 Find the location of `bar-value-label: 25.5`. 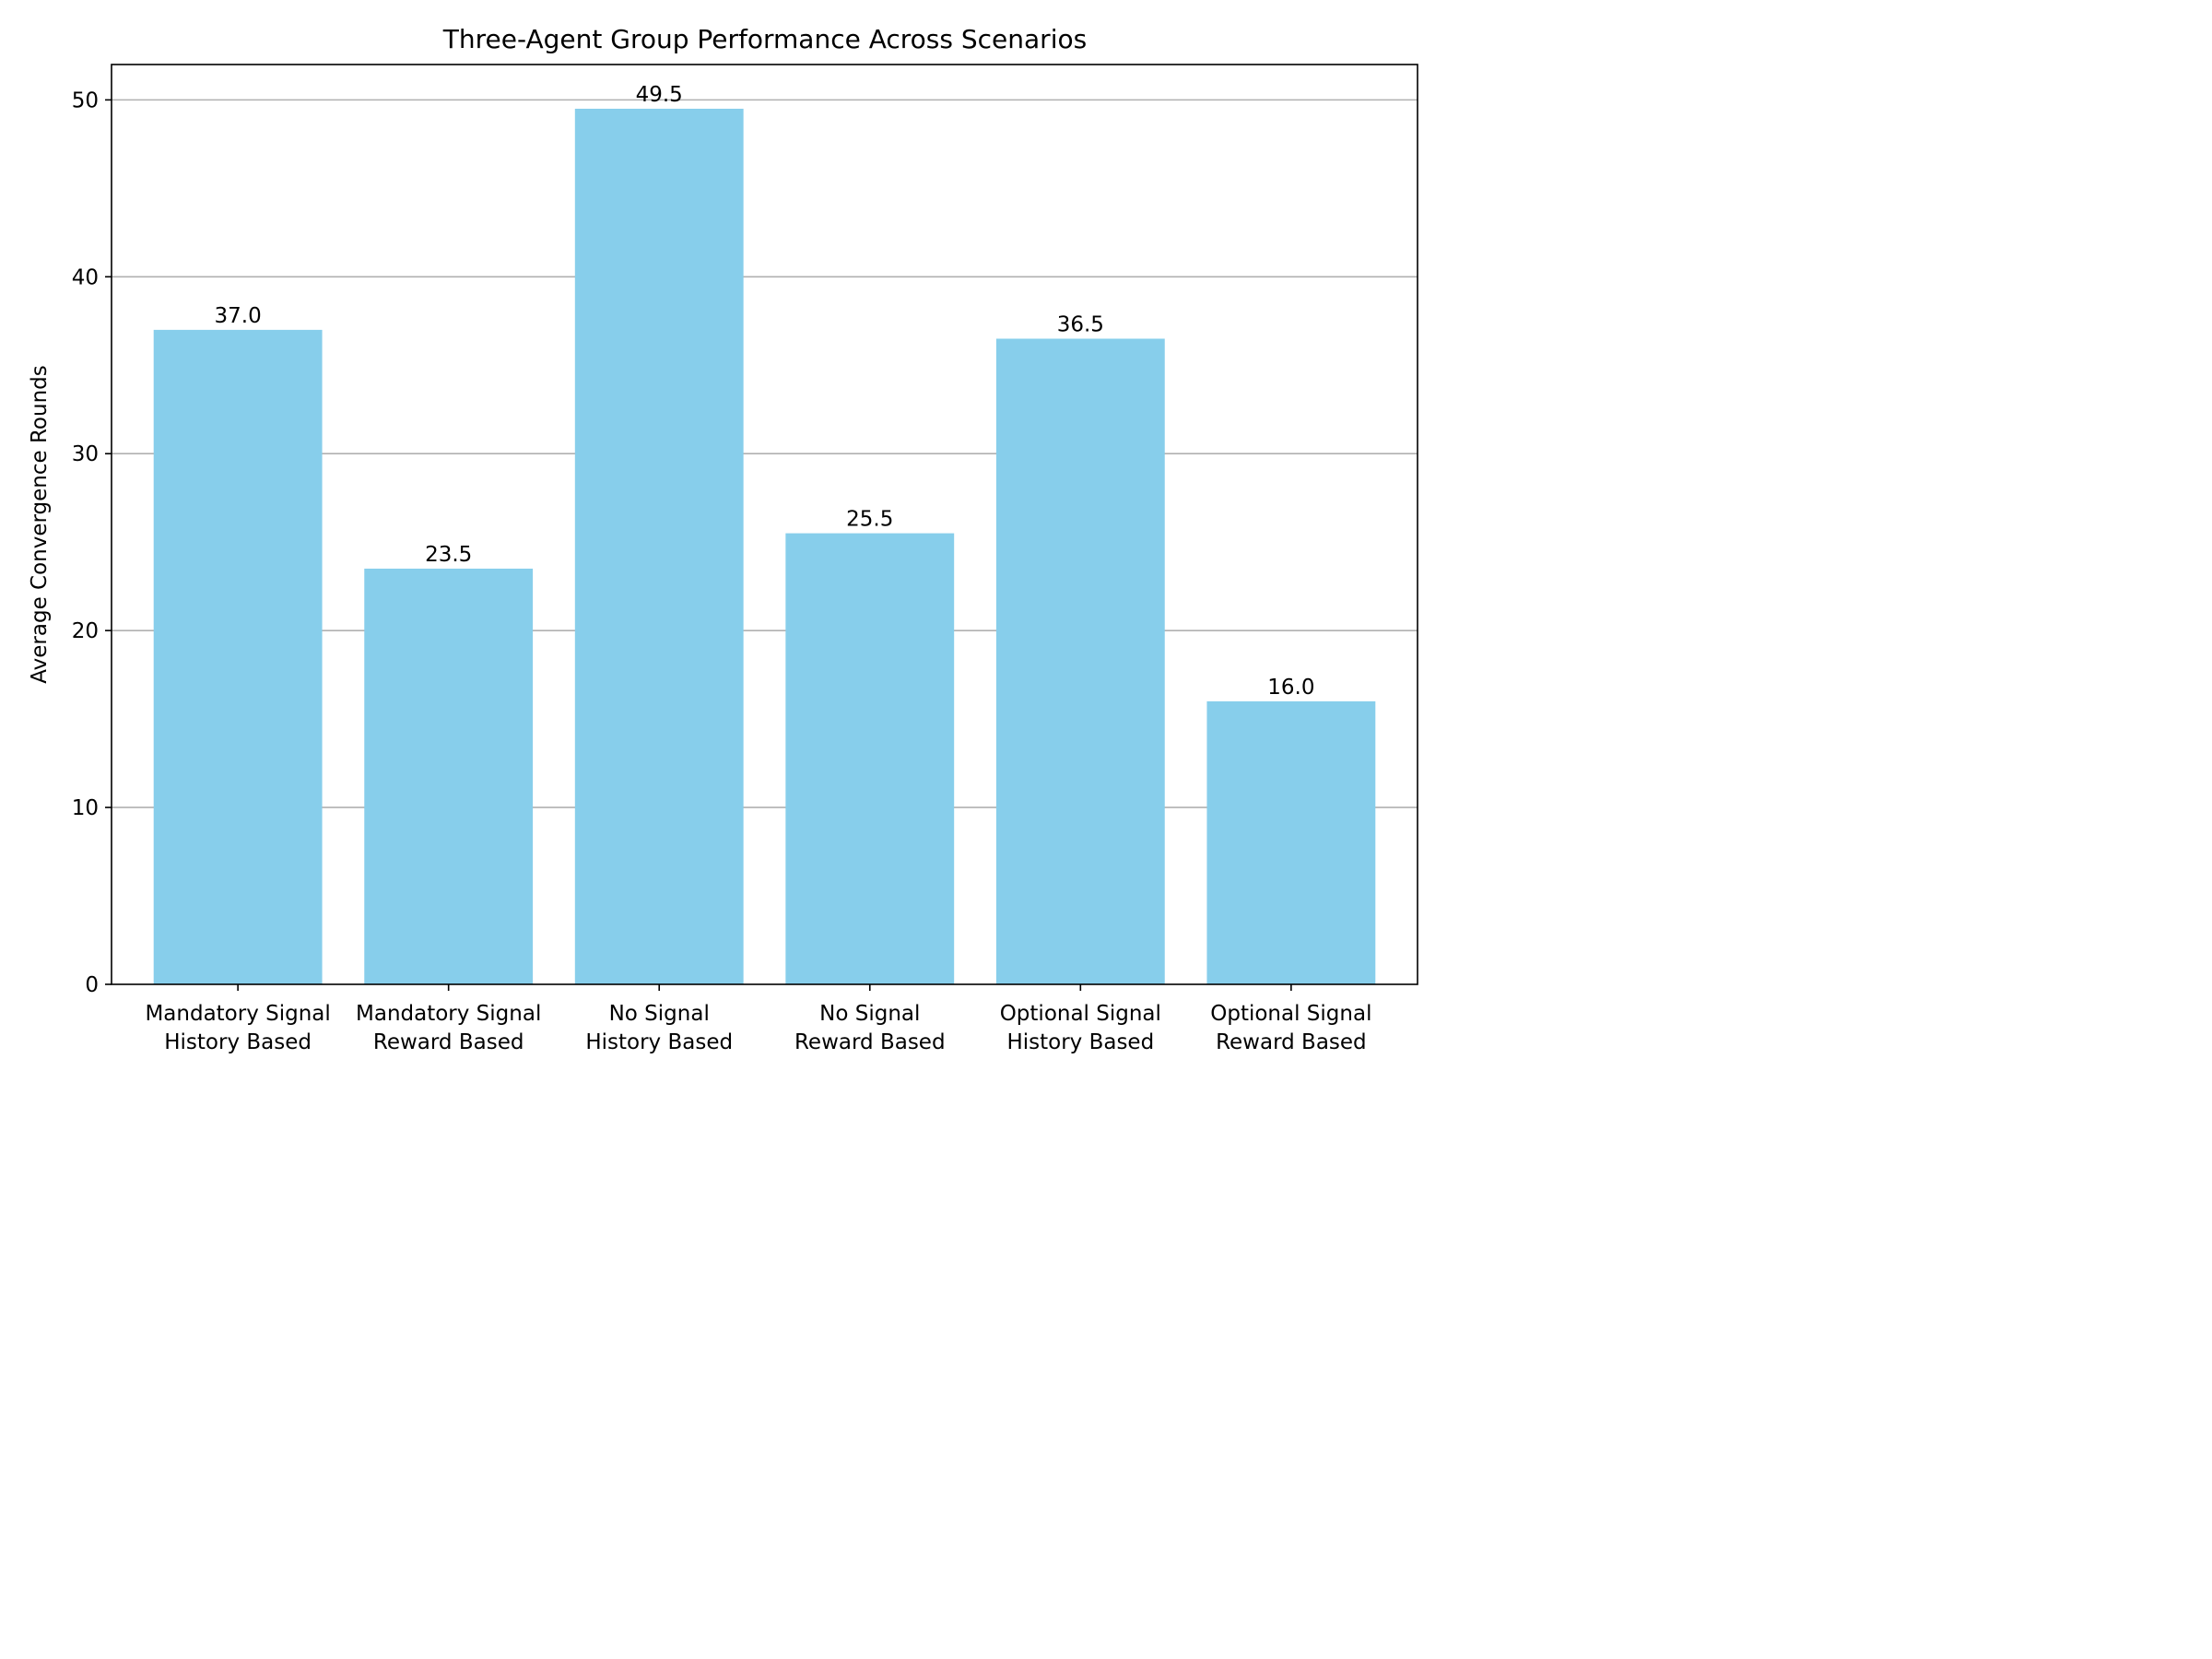

bar-value-label: 25.5 is located at coordinates (869, 520).